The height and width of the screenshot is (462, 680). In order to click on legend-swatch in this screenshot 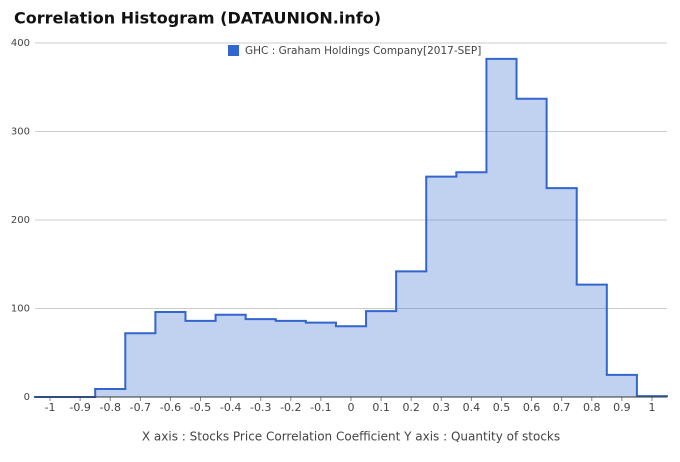, I will do `click(233, 50)`.